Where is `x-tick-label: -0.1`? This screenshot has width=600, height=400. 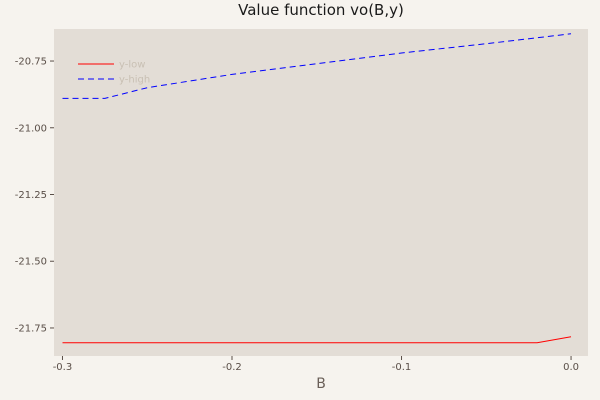 x-tick-label: -0.1 is located at coordinates (402, 367).